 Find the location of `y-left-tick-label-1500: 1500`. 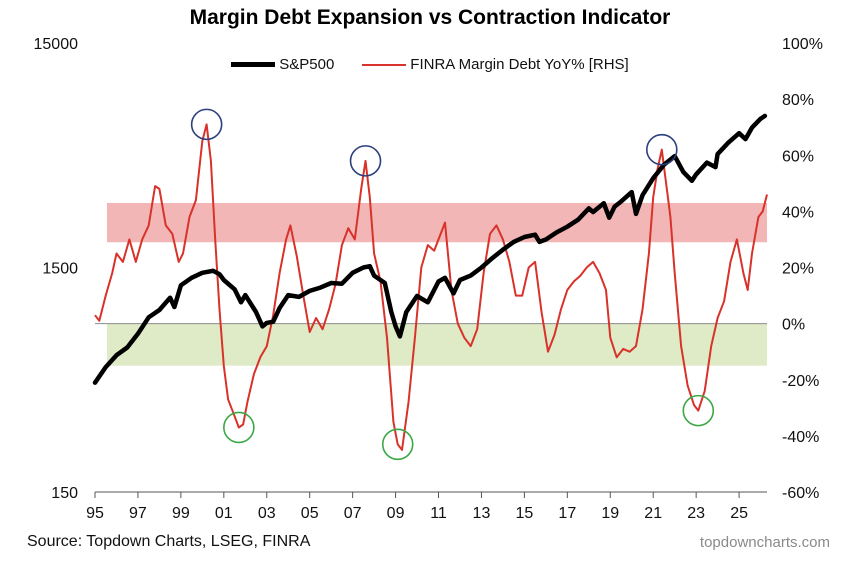

y-left-tick-label-1500: 1500 is located at coordinates (60, 269).